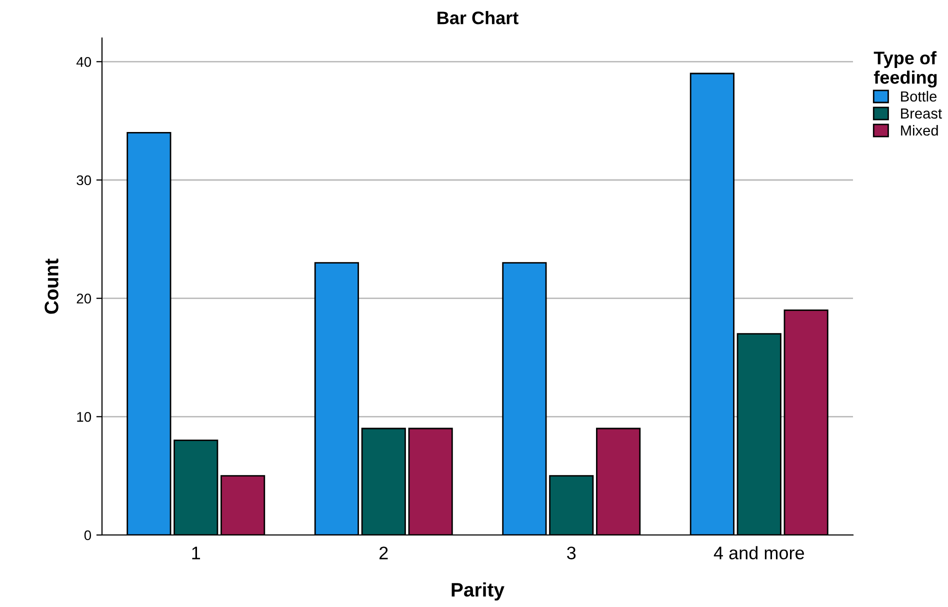 The height and width of the screenshot is (607, 948). I want to click on legend-label: Bottle, so click(919, 96).